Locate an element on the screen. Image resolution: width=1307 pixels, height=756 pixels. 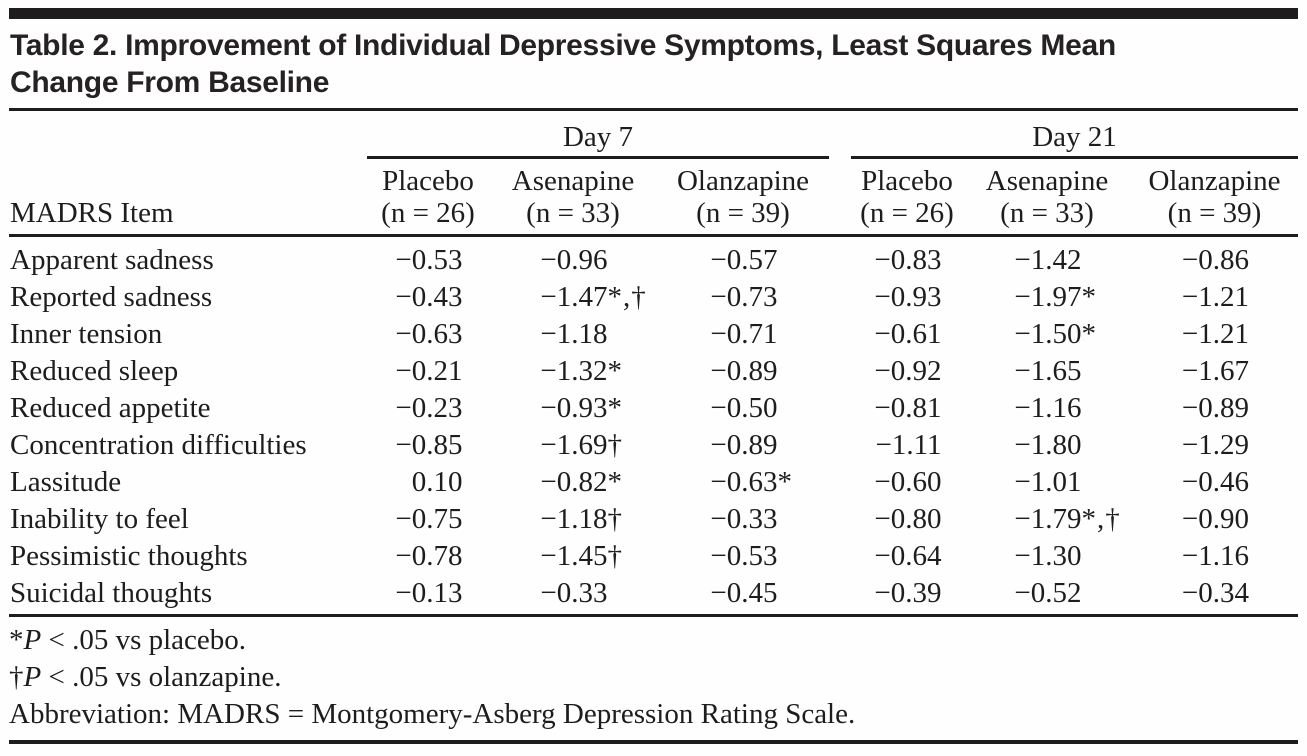
cell-value: −0.52 is located at coordinates (1048, 593).